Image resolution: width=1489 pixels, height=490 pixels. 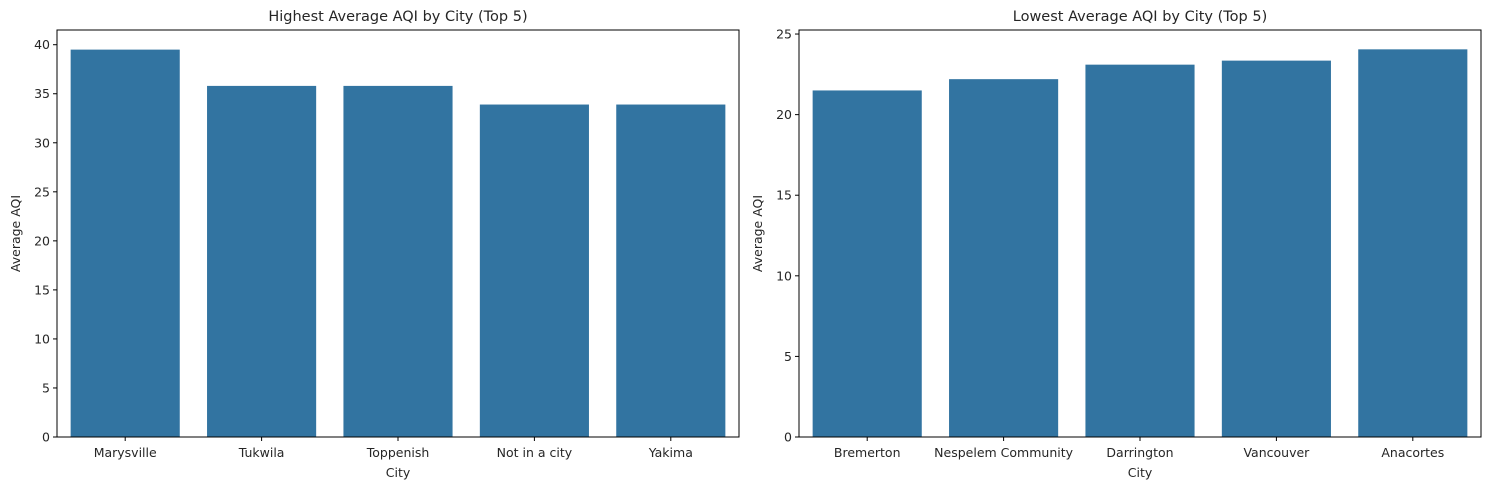 I want to click on x-tick-label: Anacortes, so click(x=1412, y=452).